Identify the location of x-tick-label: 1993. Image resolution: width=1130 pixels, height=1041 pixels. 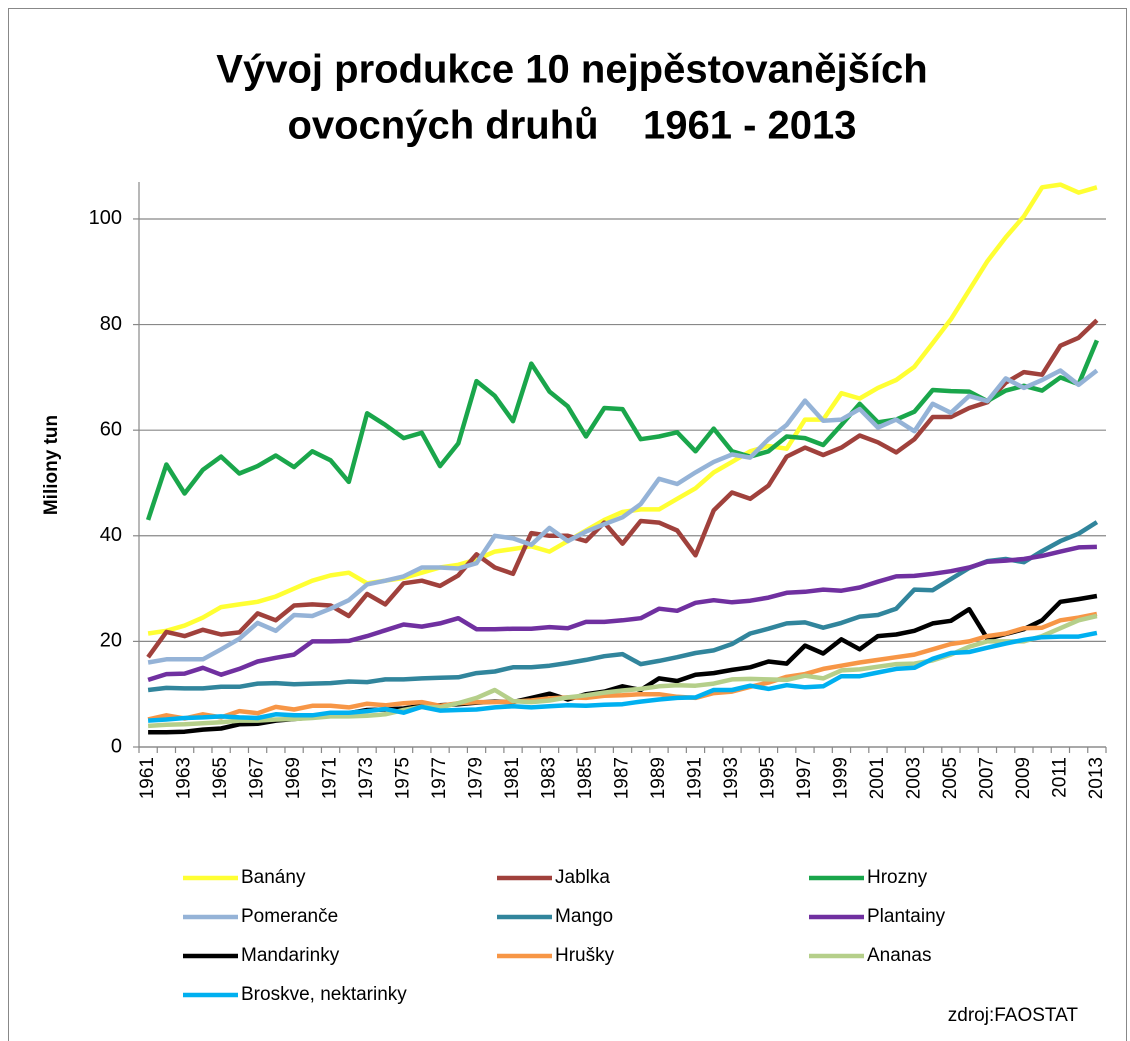
(731, 778).